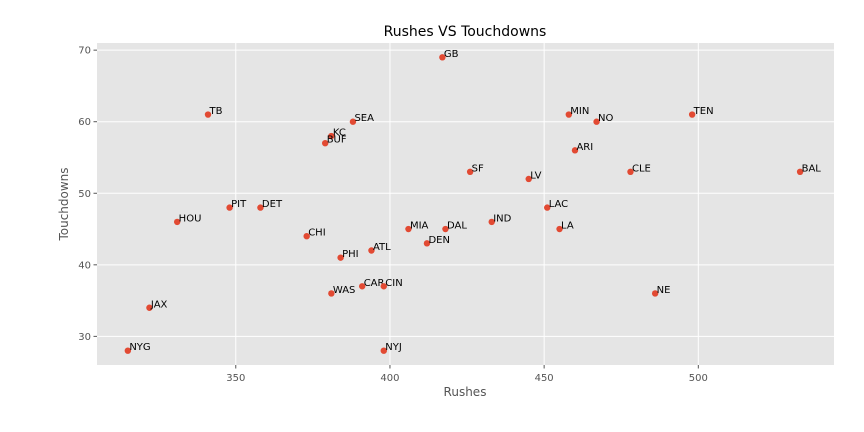 This screenshot has height=432, width=864. Describe the element at coordinates (84, 337) in the screenshot. I see `y-tick-label: 30` at that location.